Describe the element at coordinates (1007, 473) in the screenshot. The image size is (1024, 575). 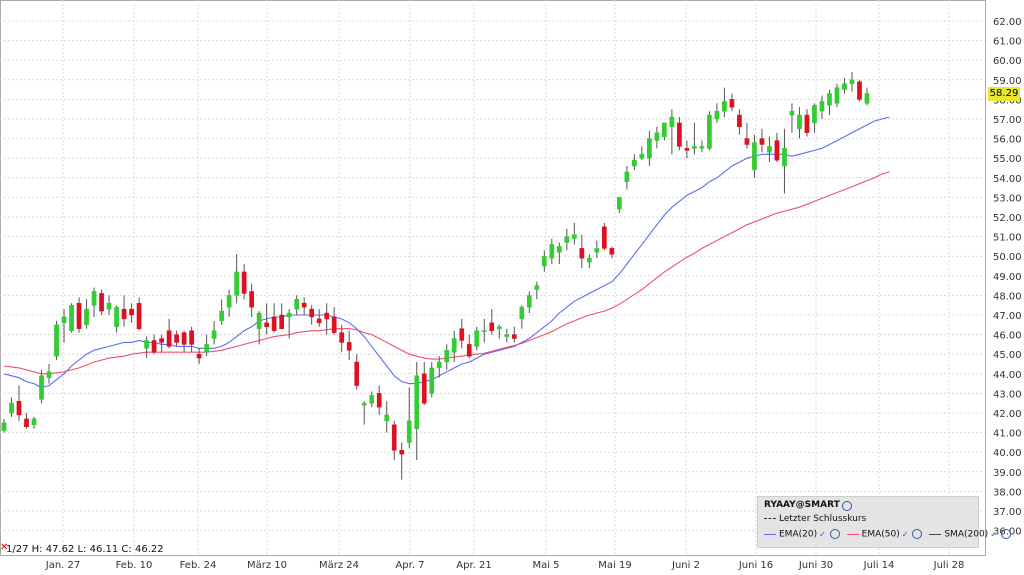
I see `y-tick-label: 39.00` at that location.